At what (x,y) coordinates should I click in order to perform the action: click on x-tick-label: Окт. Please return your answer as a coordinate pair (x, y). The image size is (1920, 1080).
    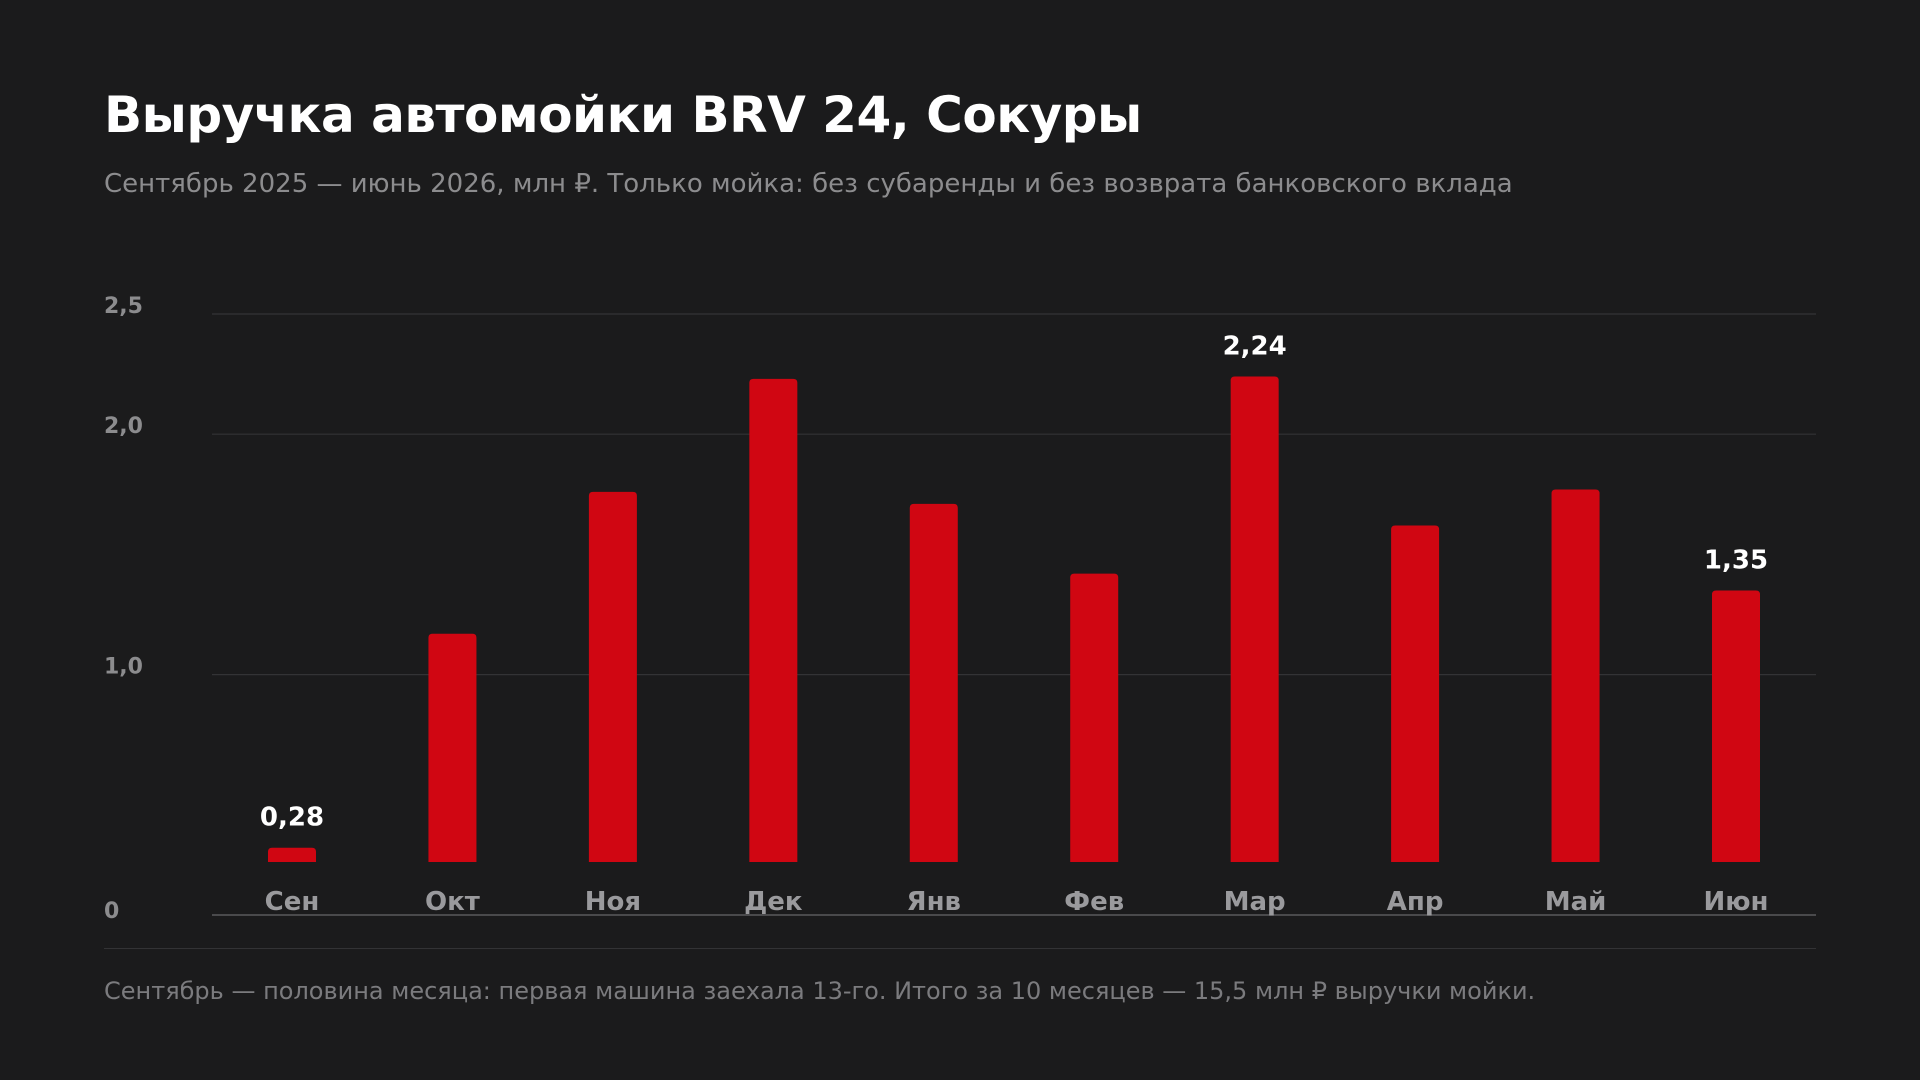
    Looking at the image, I should click on (452, 902).